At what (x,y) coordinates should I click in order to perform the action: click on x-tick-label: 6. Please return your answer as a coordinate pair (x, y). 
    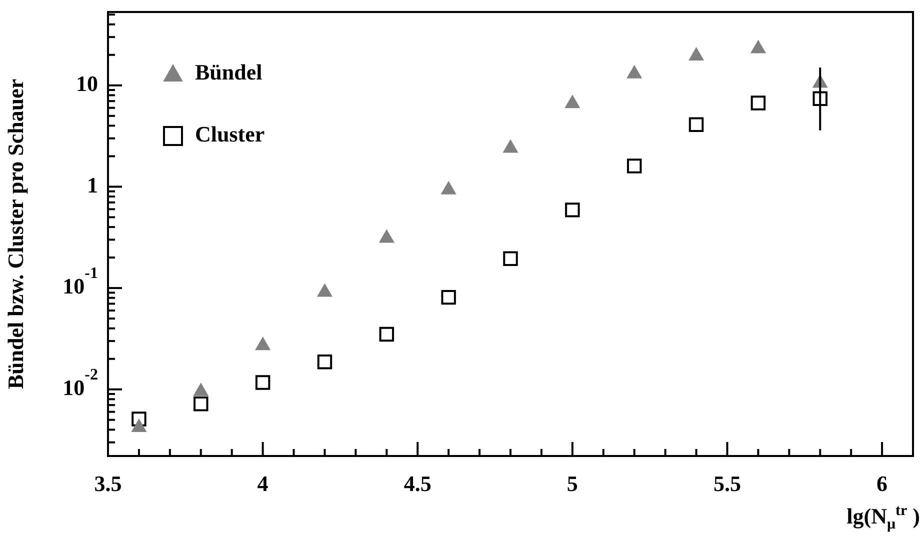
    Looking at the image, I should click on (882, 483).